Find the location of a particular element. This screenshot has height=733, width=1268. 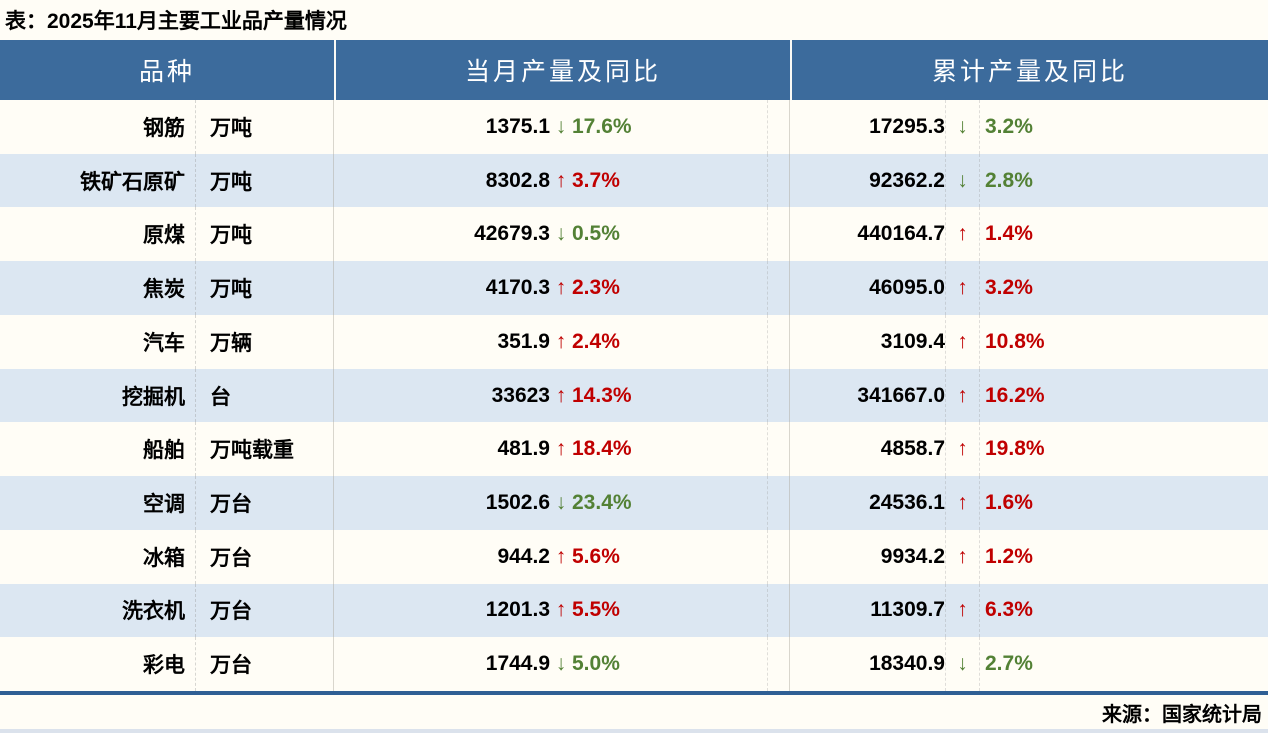

cumulative-value: 17295.3 is located at coordinates (907, 126).